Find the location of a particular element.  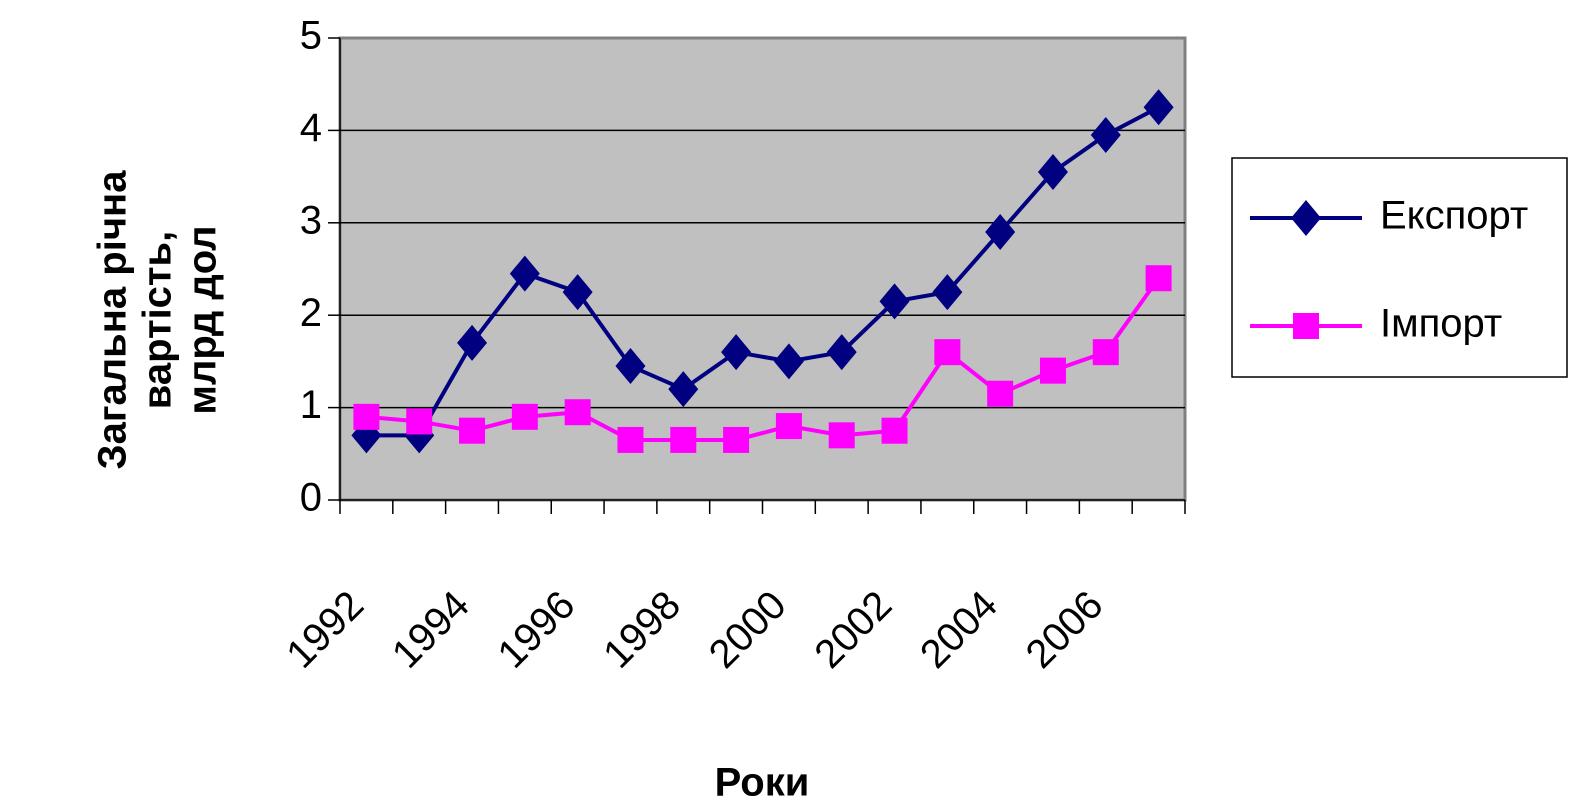

y-title-line: Загальна річна is located at coordinates (113, 320).